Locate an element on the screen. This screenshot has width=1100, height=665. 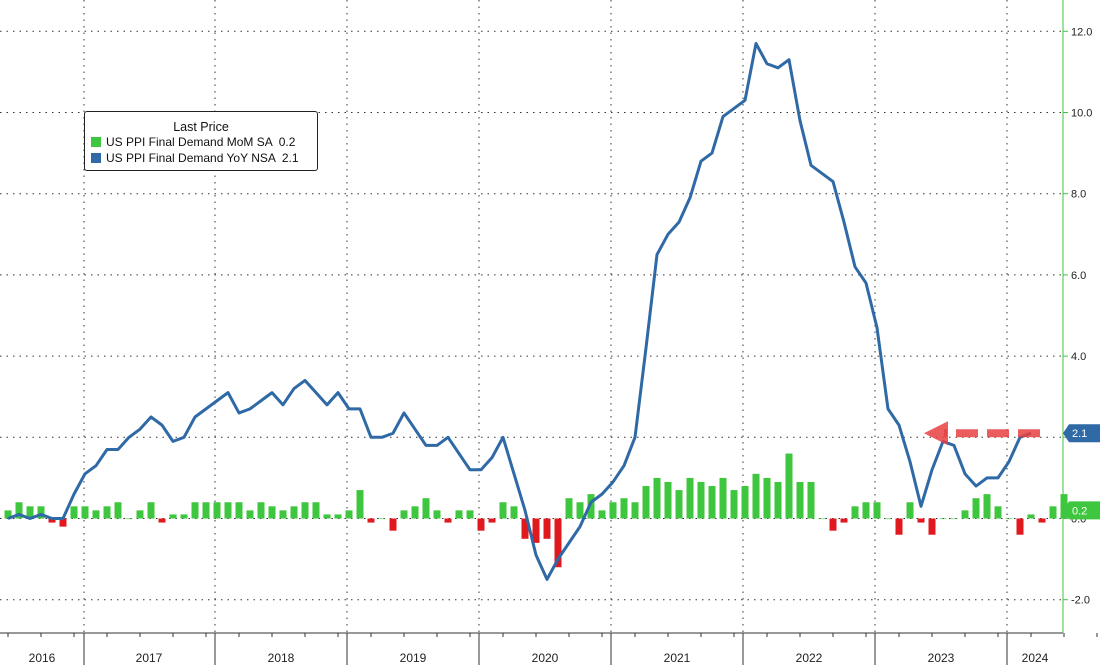
legend-swatch-yoy is located at coordinates (96, 158).